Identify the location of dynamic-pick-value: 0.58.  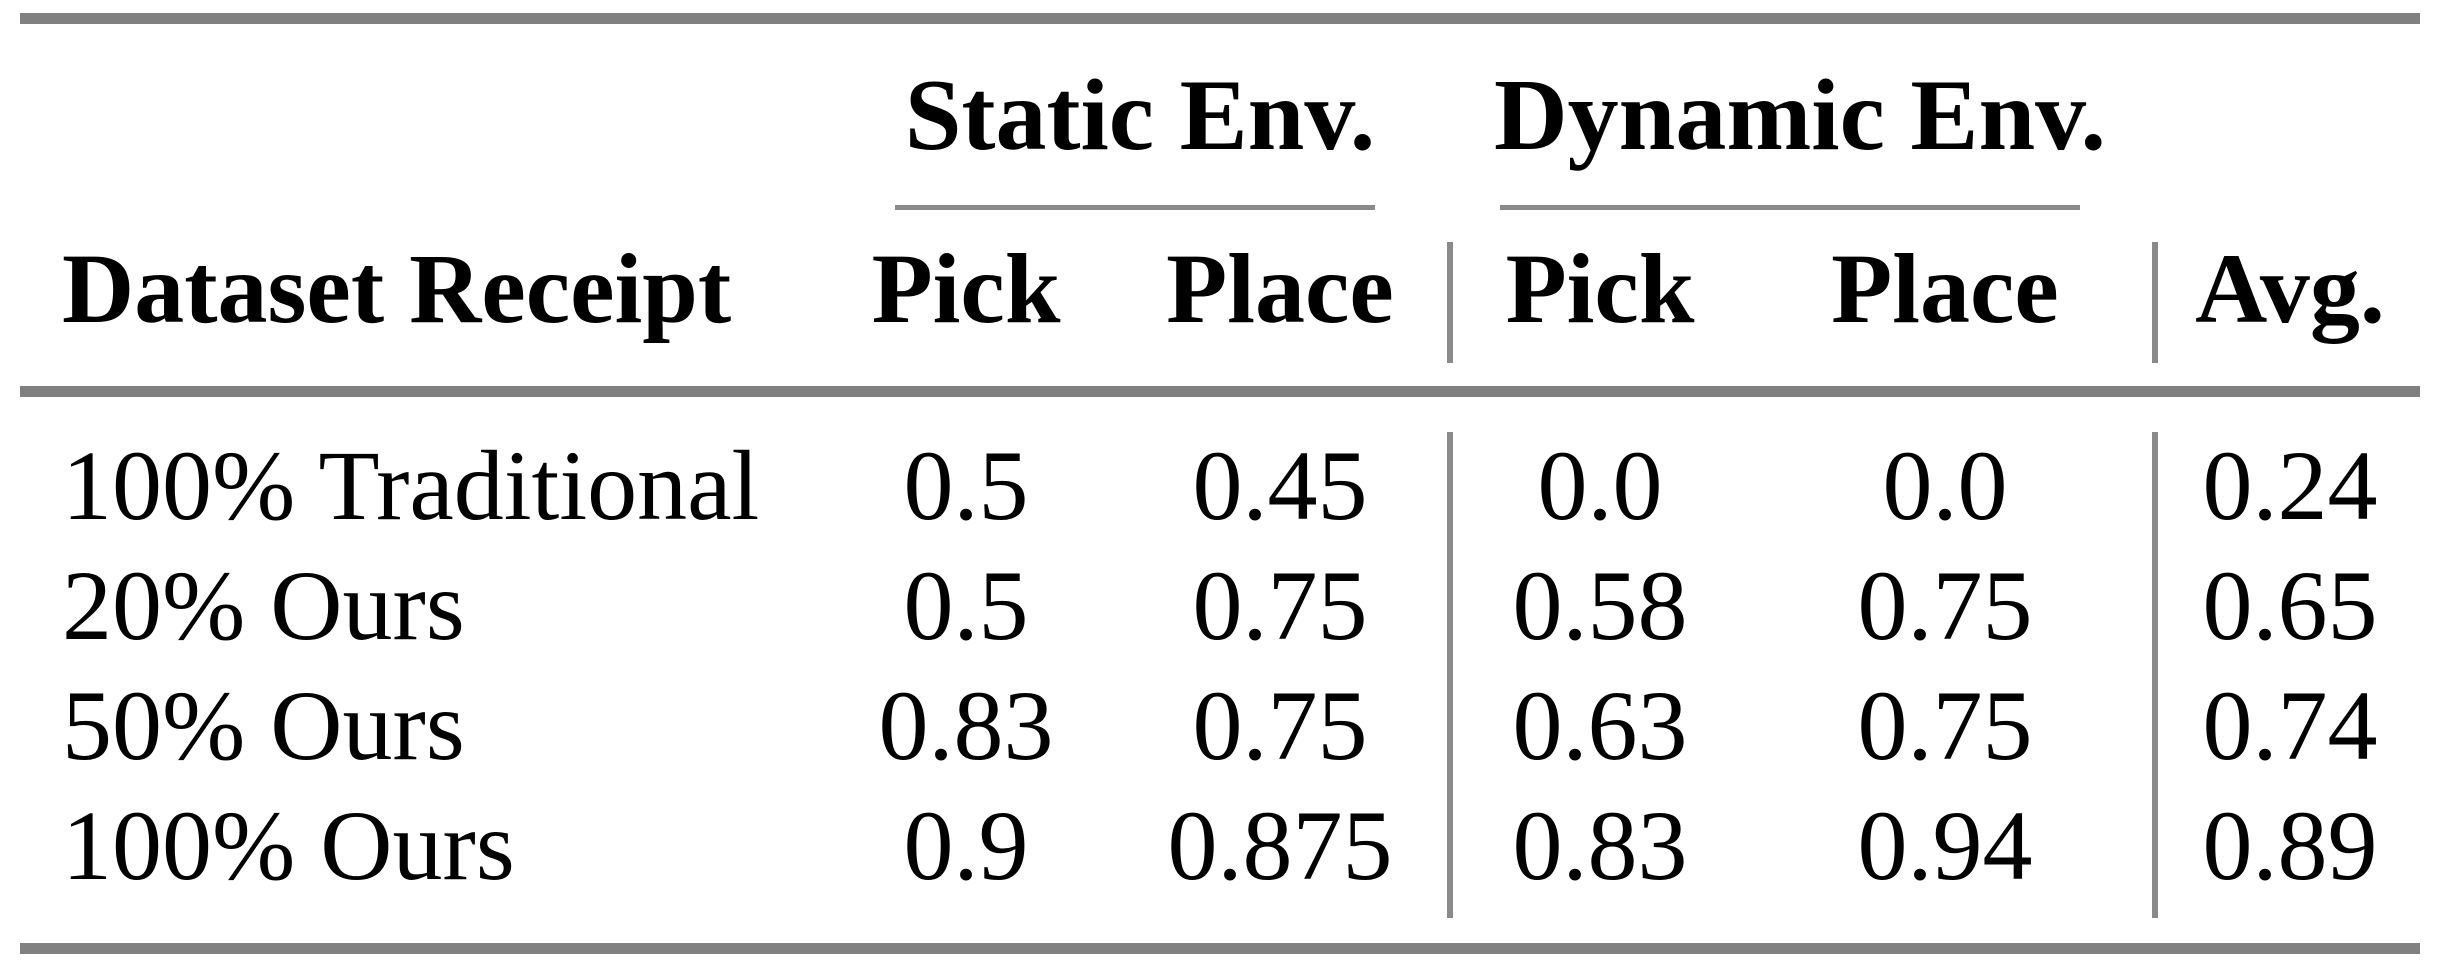
(1600, 605).